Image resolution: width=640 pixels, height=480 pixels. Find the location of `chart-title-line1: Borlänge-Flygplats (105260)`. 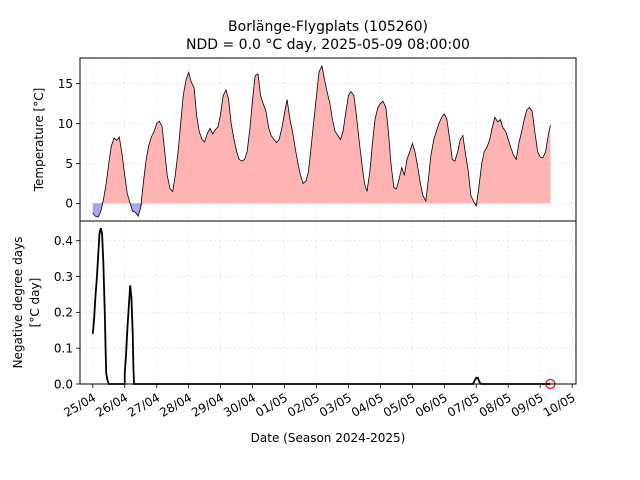

chart-title-line1: Borlänge-Flygplats (105260) is located at coordinates (328, 27).